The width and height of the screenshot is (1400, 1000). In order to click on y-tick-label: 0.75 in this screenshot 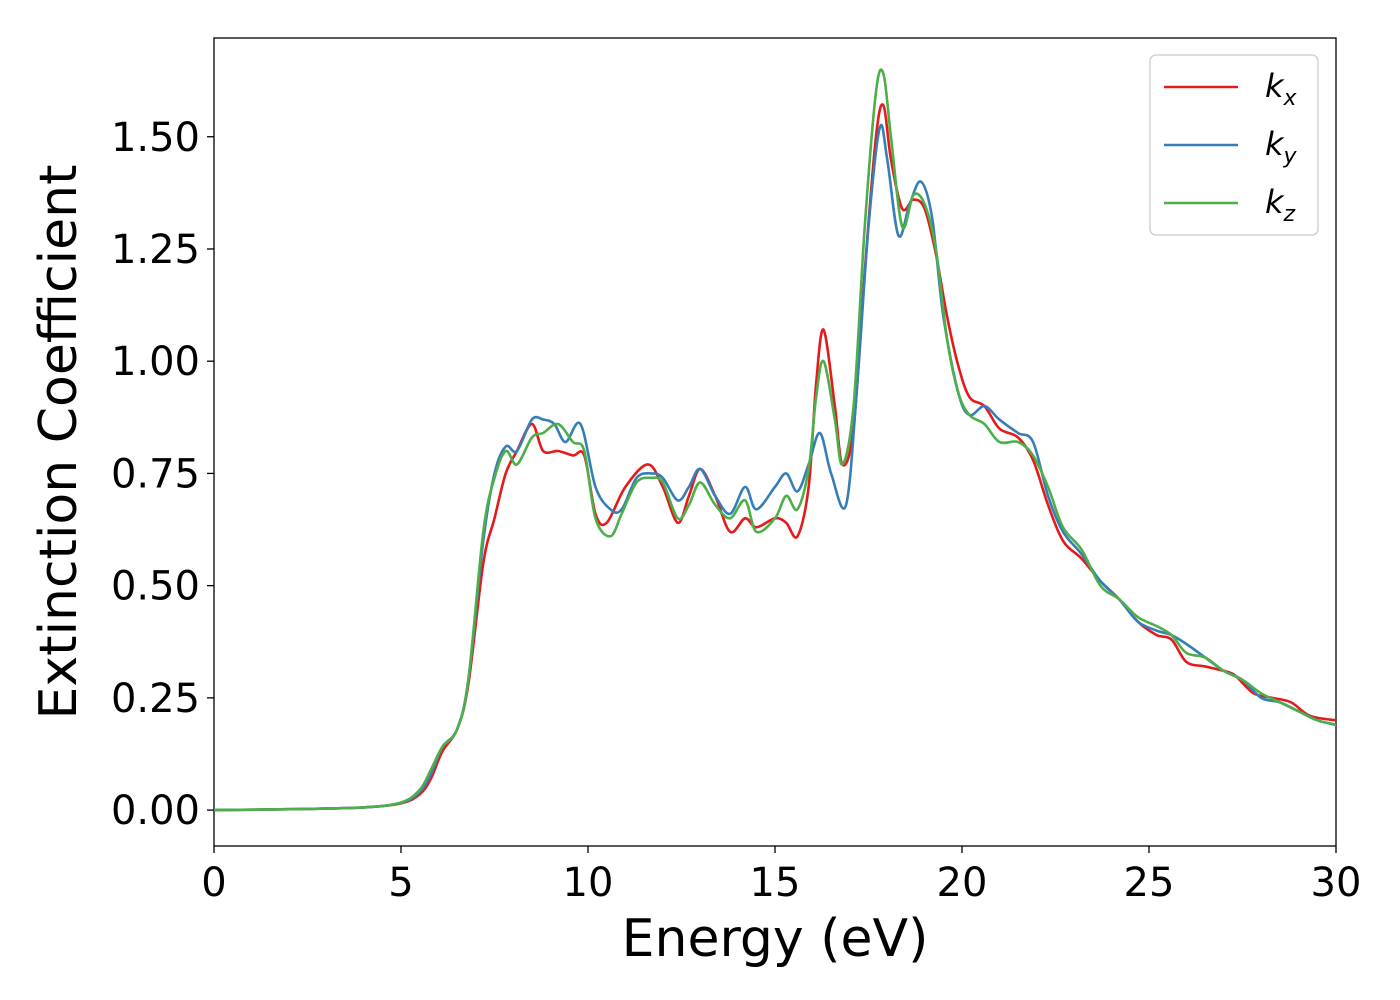, I will do `click(155, 474)`.